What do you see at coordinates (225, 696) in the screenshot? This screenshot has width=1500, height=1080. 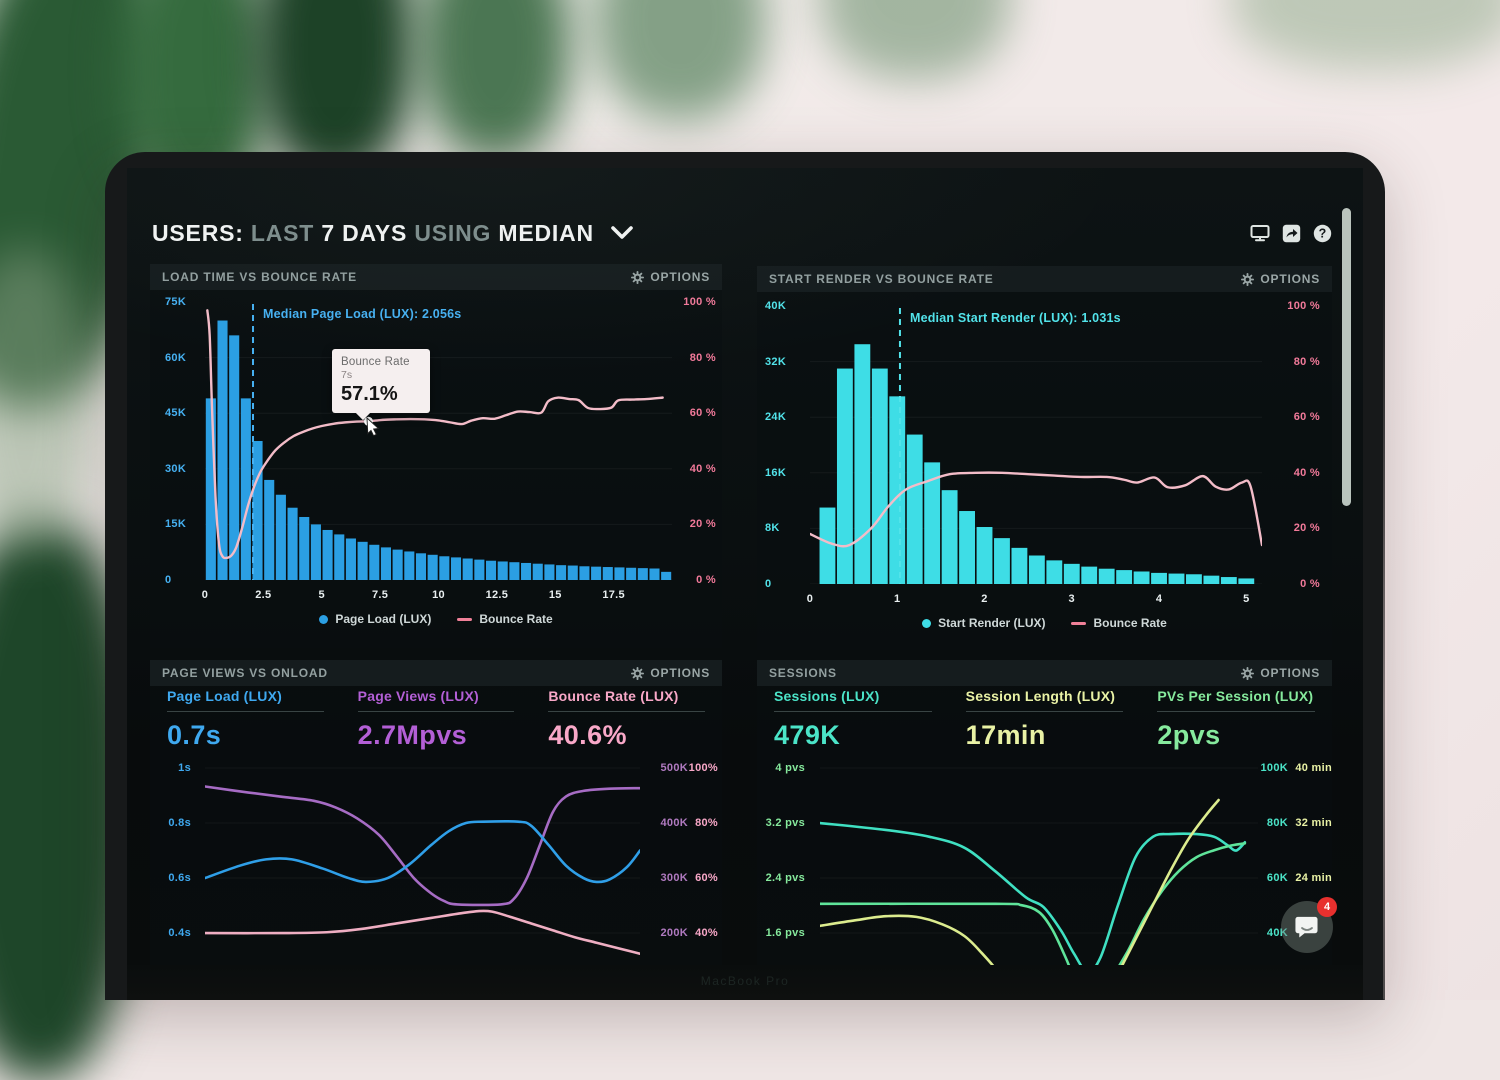 I see `metric-label: Page Load (LUX)` at bounding box center [225, 696].